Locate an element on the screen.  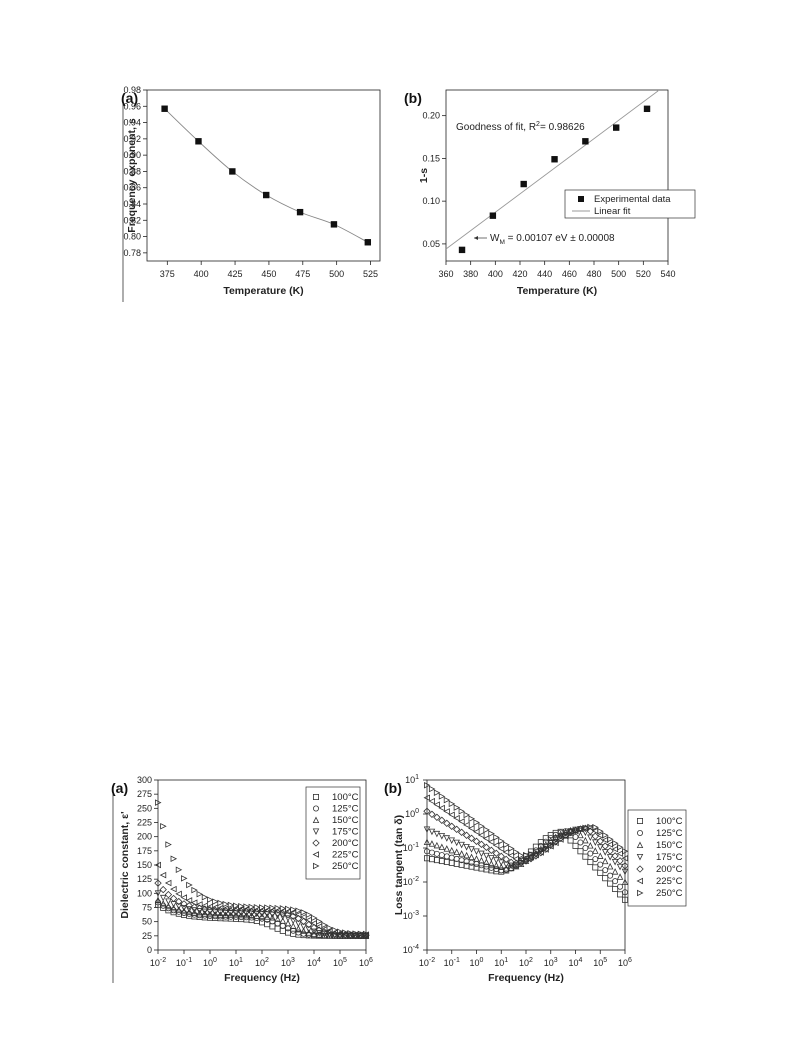
legend-box is located at coordinates (630, 204).